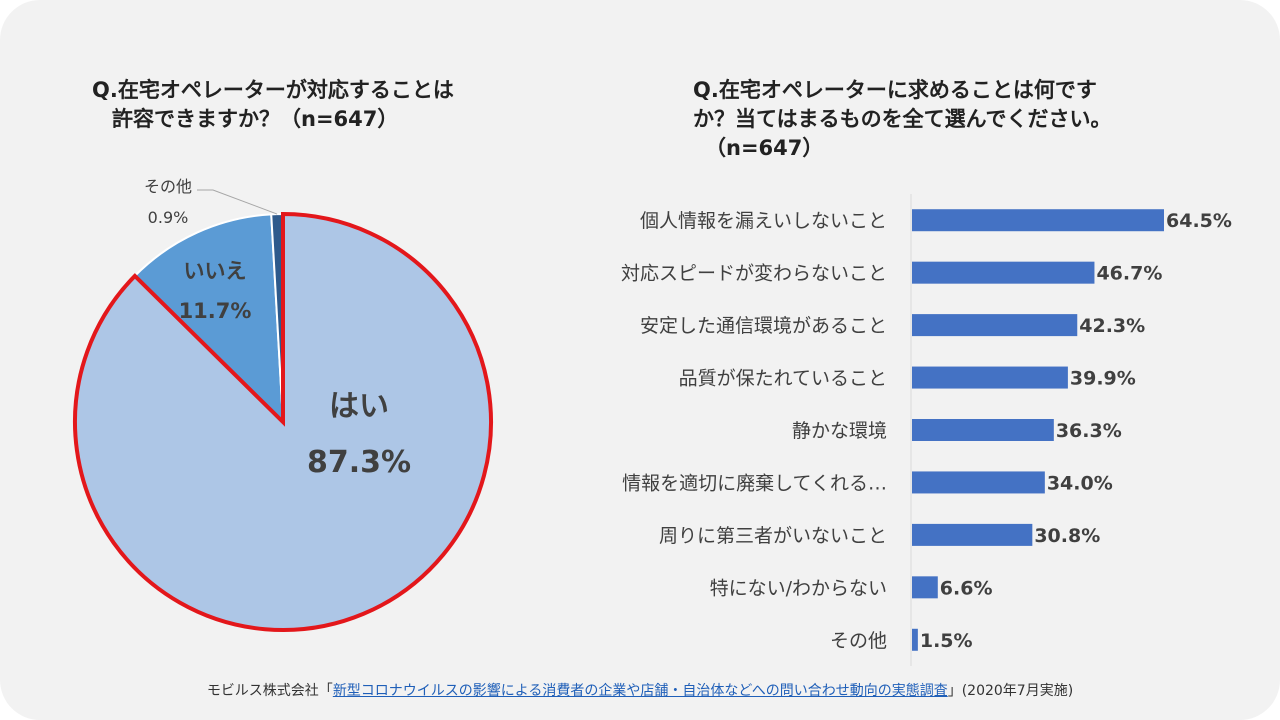 This screenshot has height=720, width=1280. What do you see at coordinates (359, 462) in the screenshot?
I see `pie-label-yes-value: 87.3%` at bounding box center [359, 462].